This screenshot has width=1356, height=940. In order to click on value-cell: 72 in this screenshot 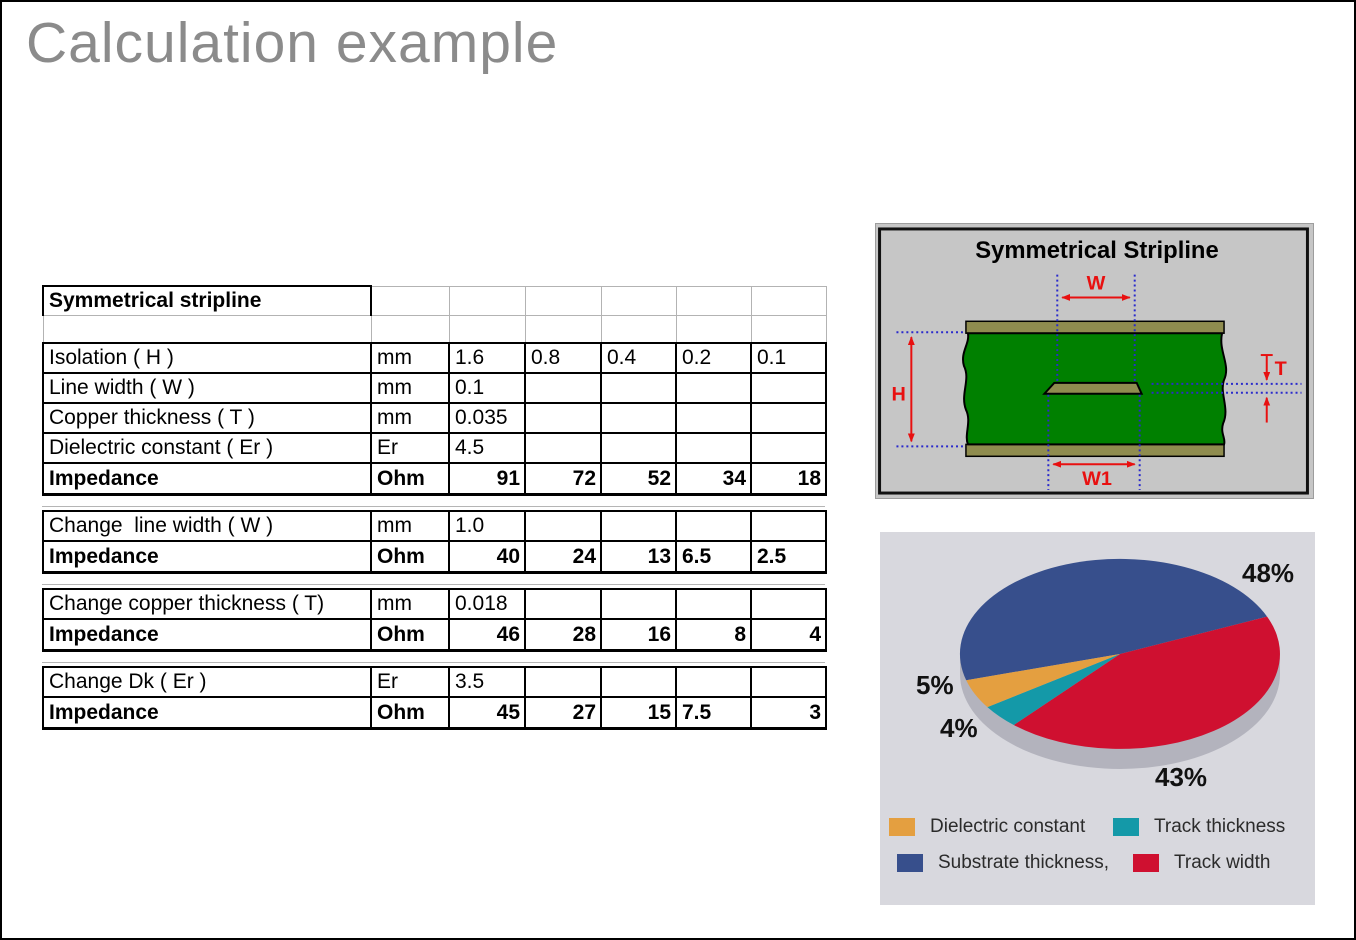, I will do `click(563, 479)`.